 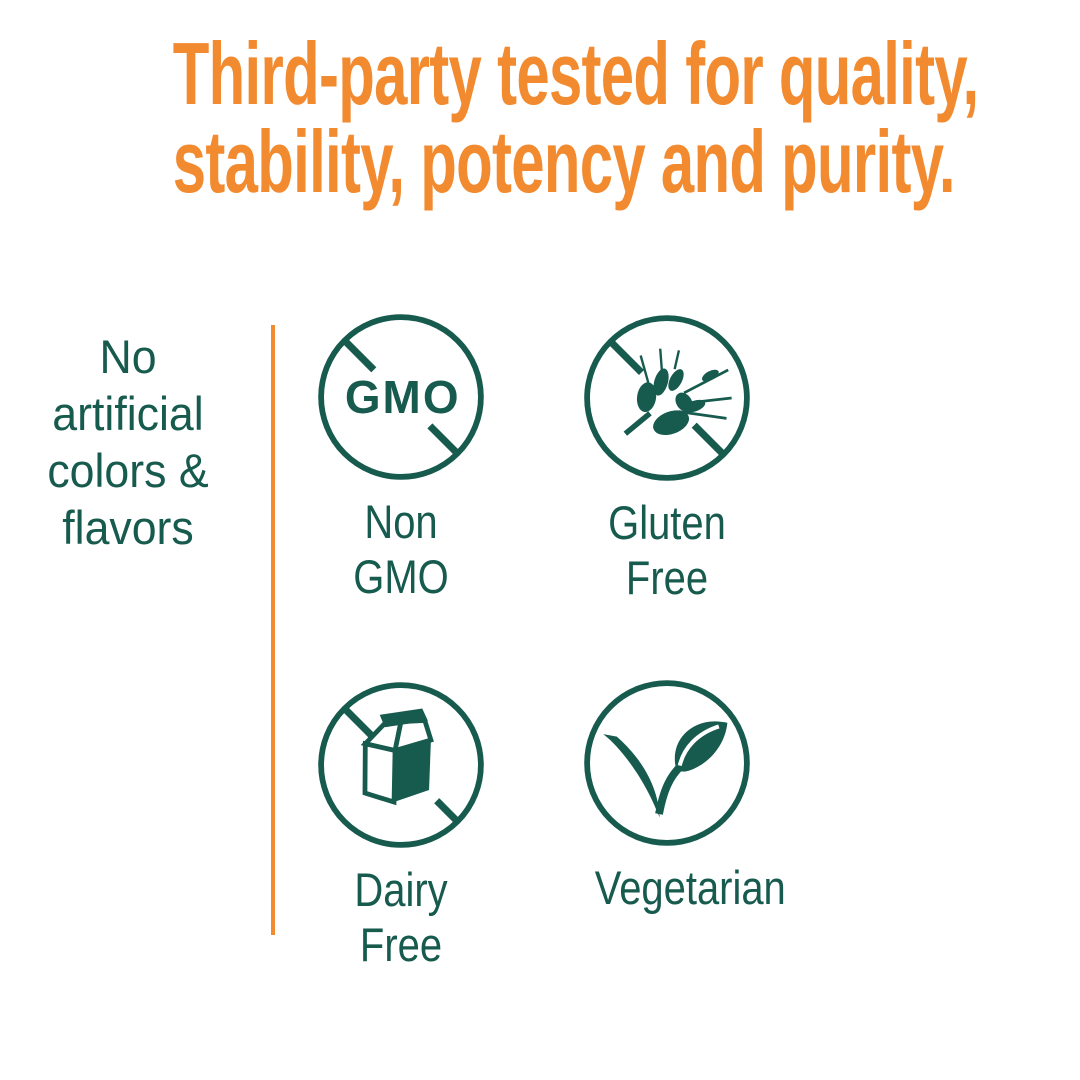 What do you see at coordinates (401, 576) in the screenshot?
I see `badge-label-line: GMO` at bounding box center [401, 576].